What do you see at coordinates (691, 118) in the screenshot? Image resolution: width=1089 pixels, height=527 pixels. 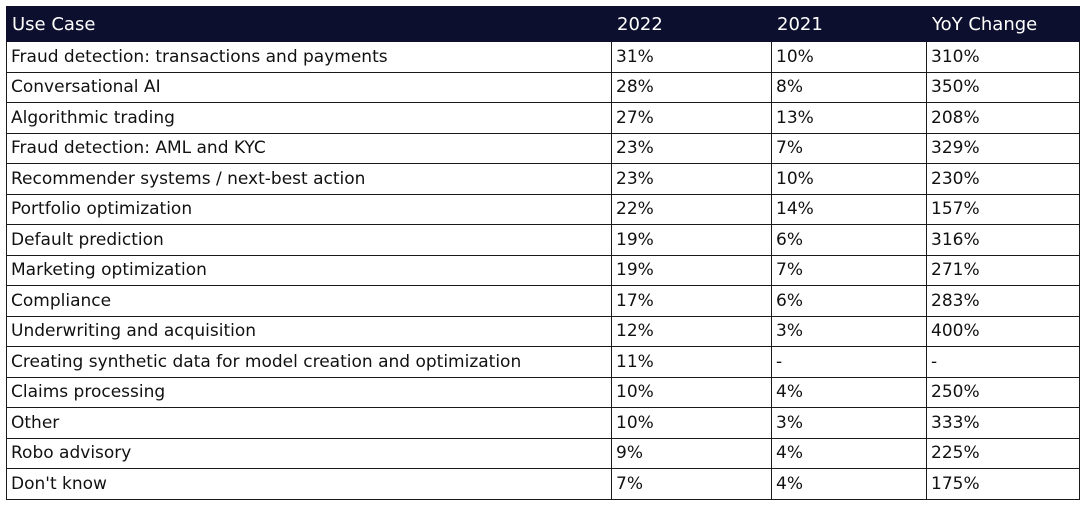 I see `cell-2022: 27%` at bounding box center [691, 118].